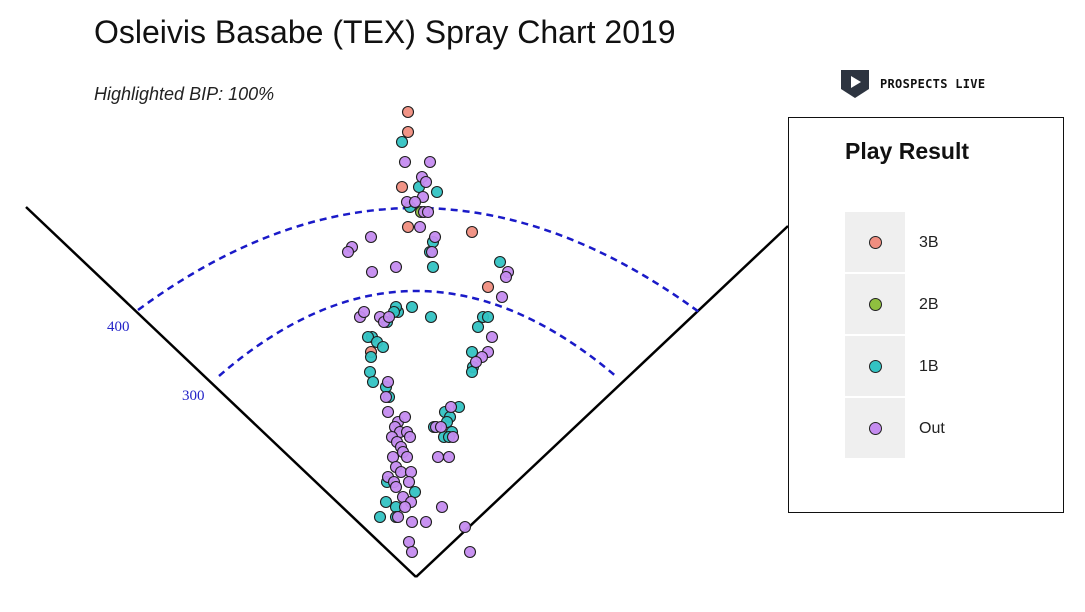 This screenshot has height=612, width=1085. Describe the element at coordinates (193, 396) in the screenshot. I see `distance-label-300: 300` at that location.